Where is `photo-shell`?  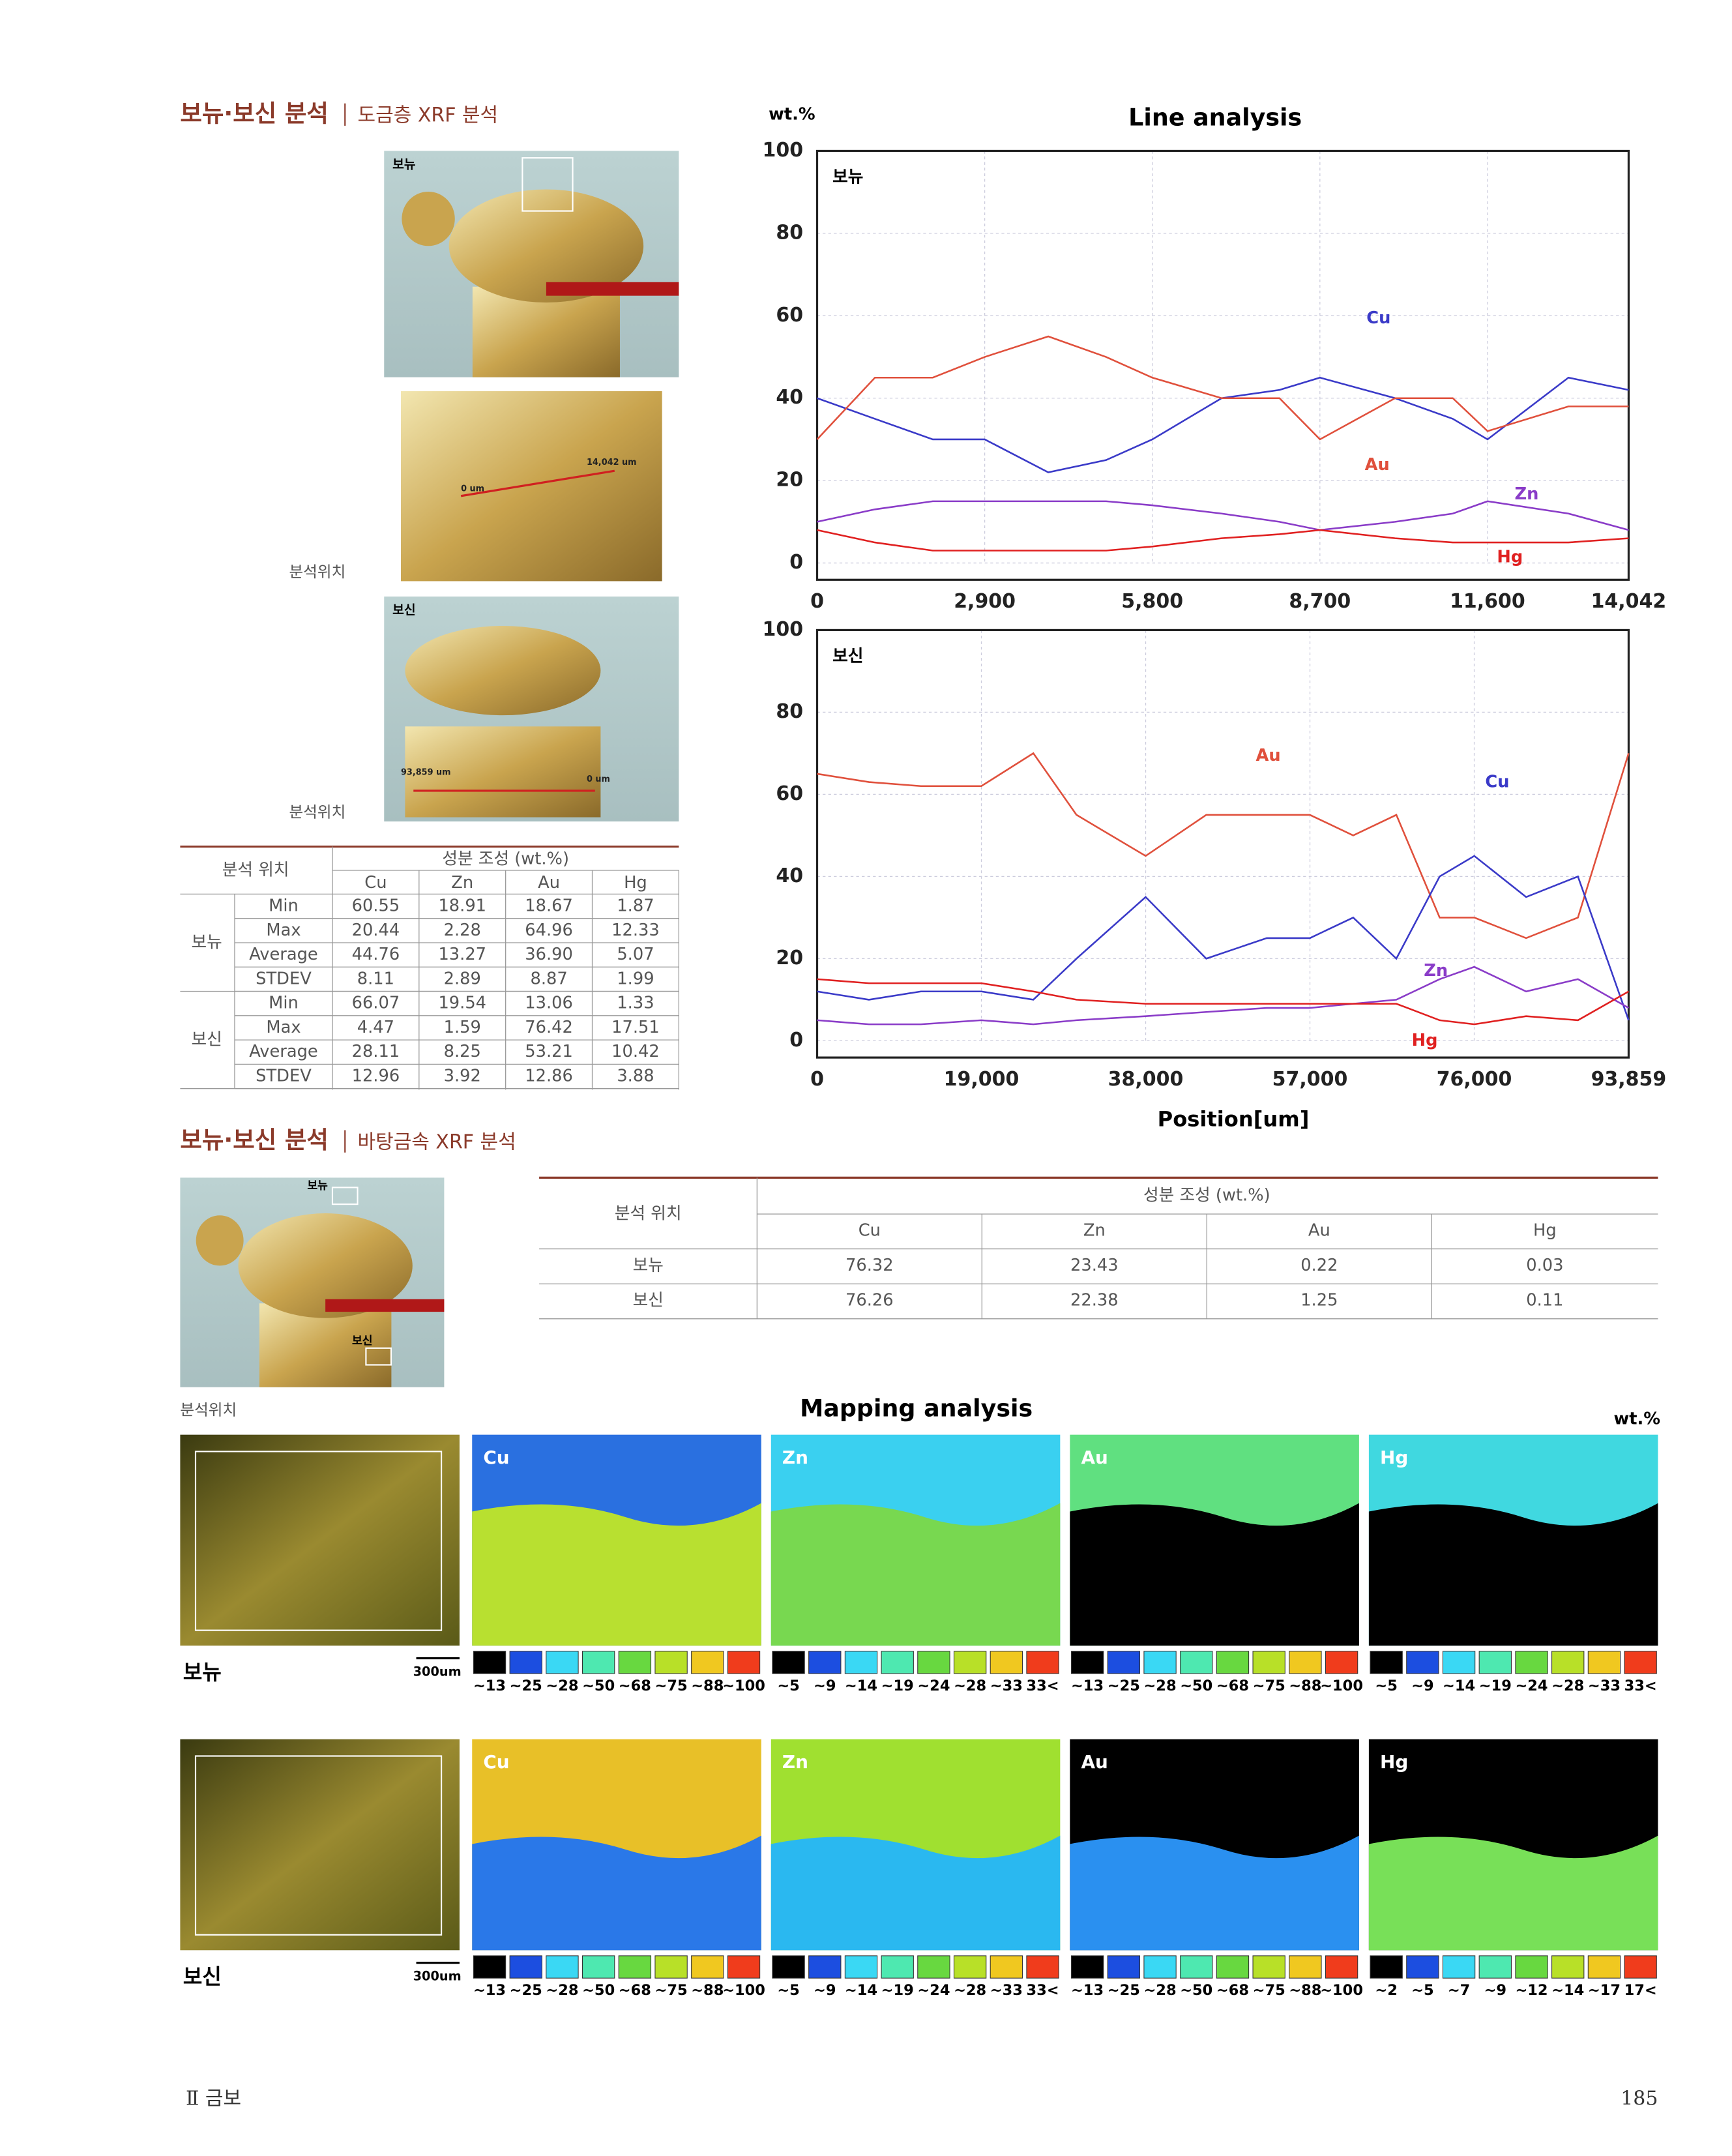
photo-shell is located at coordinates (503, 671).